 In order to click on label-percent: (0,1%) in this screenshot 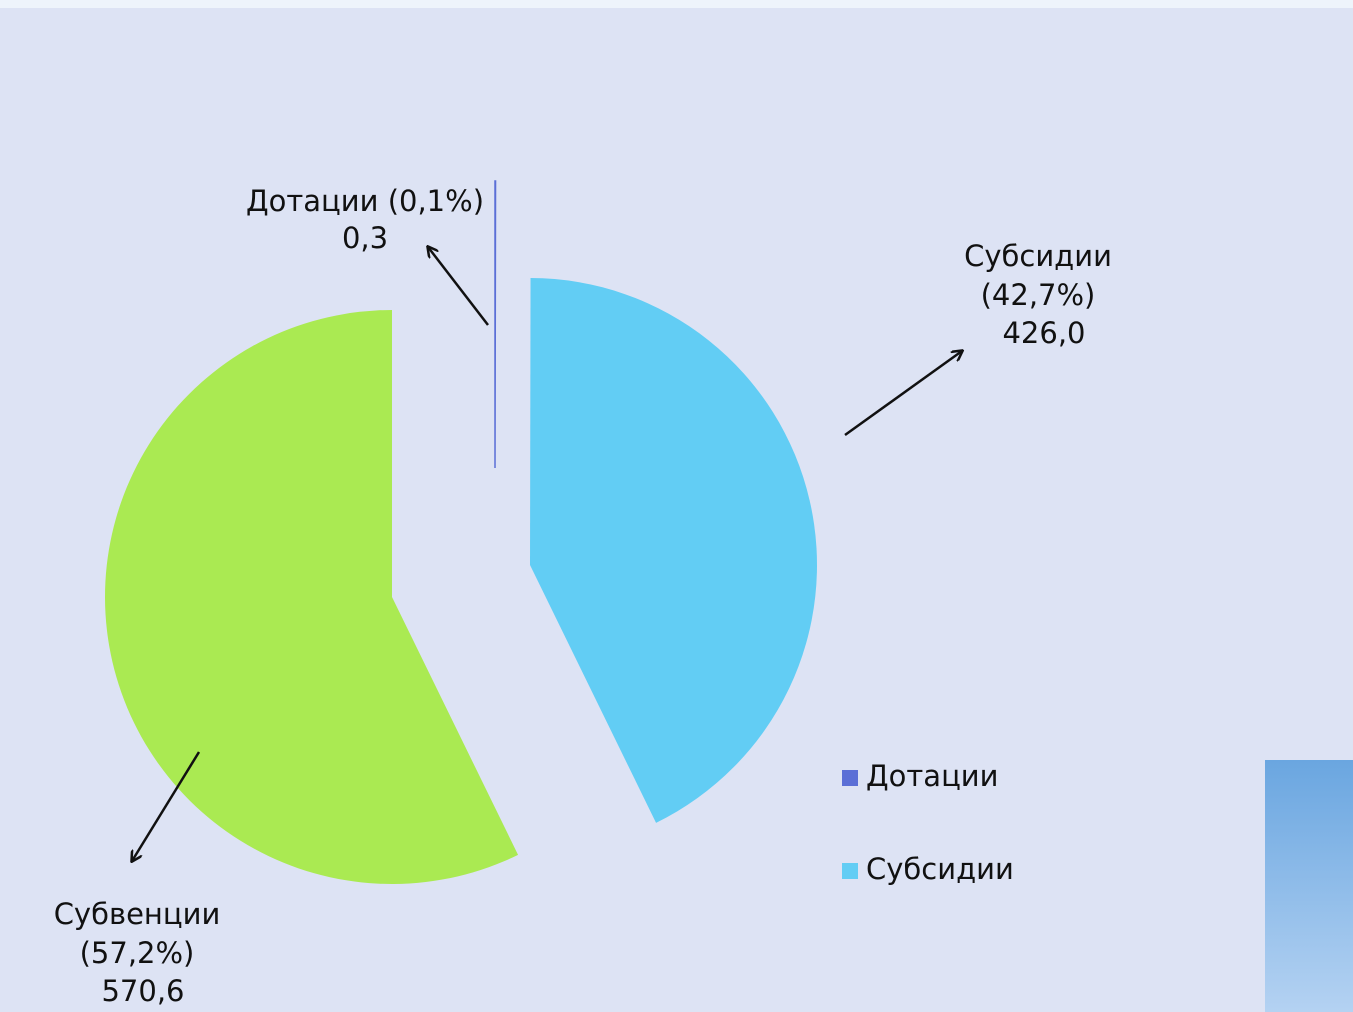, I will do `click(436, 201)`.